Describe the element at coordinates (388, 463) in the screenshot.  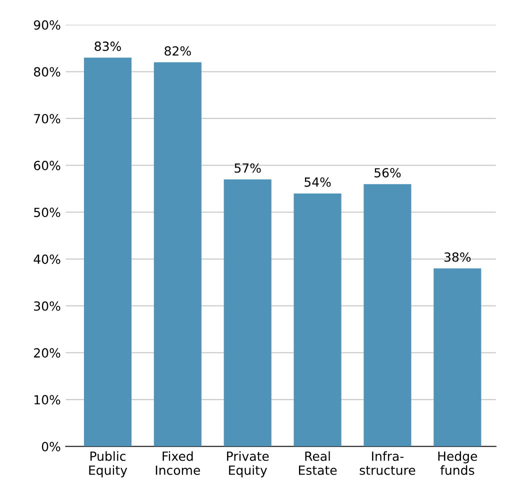
I see `x-tick-label: Infra- structure` at that location.